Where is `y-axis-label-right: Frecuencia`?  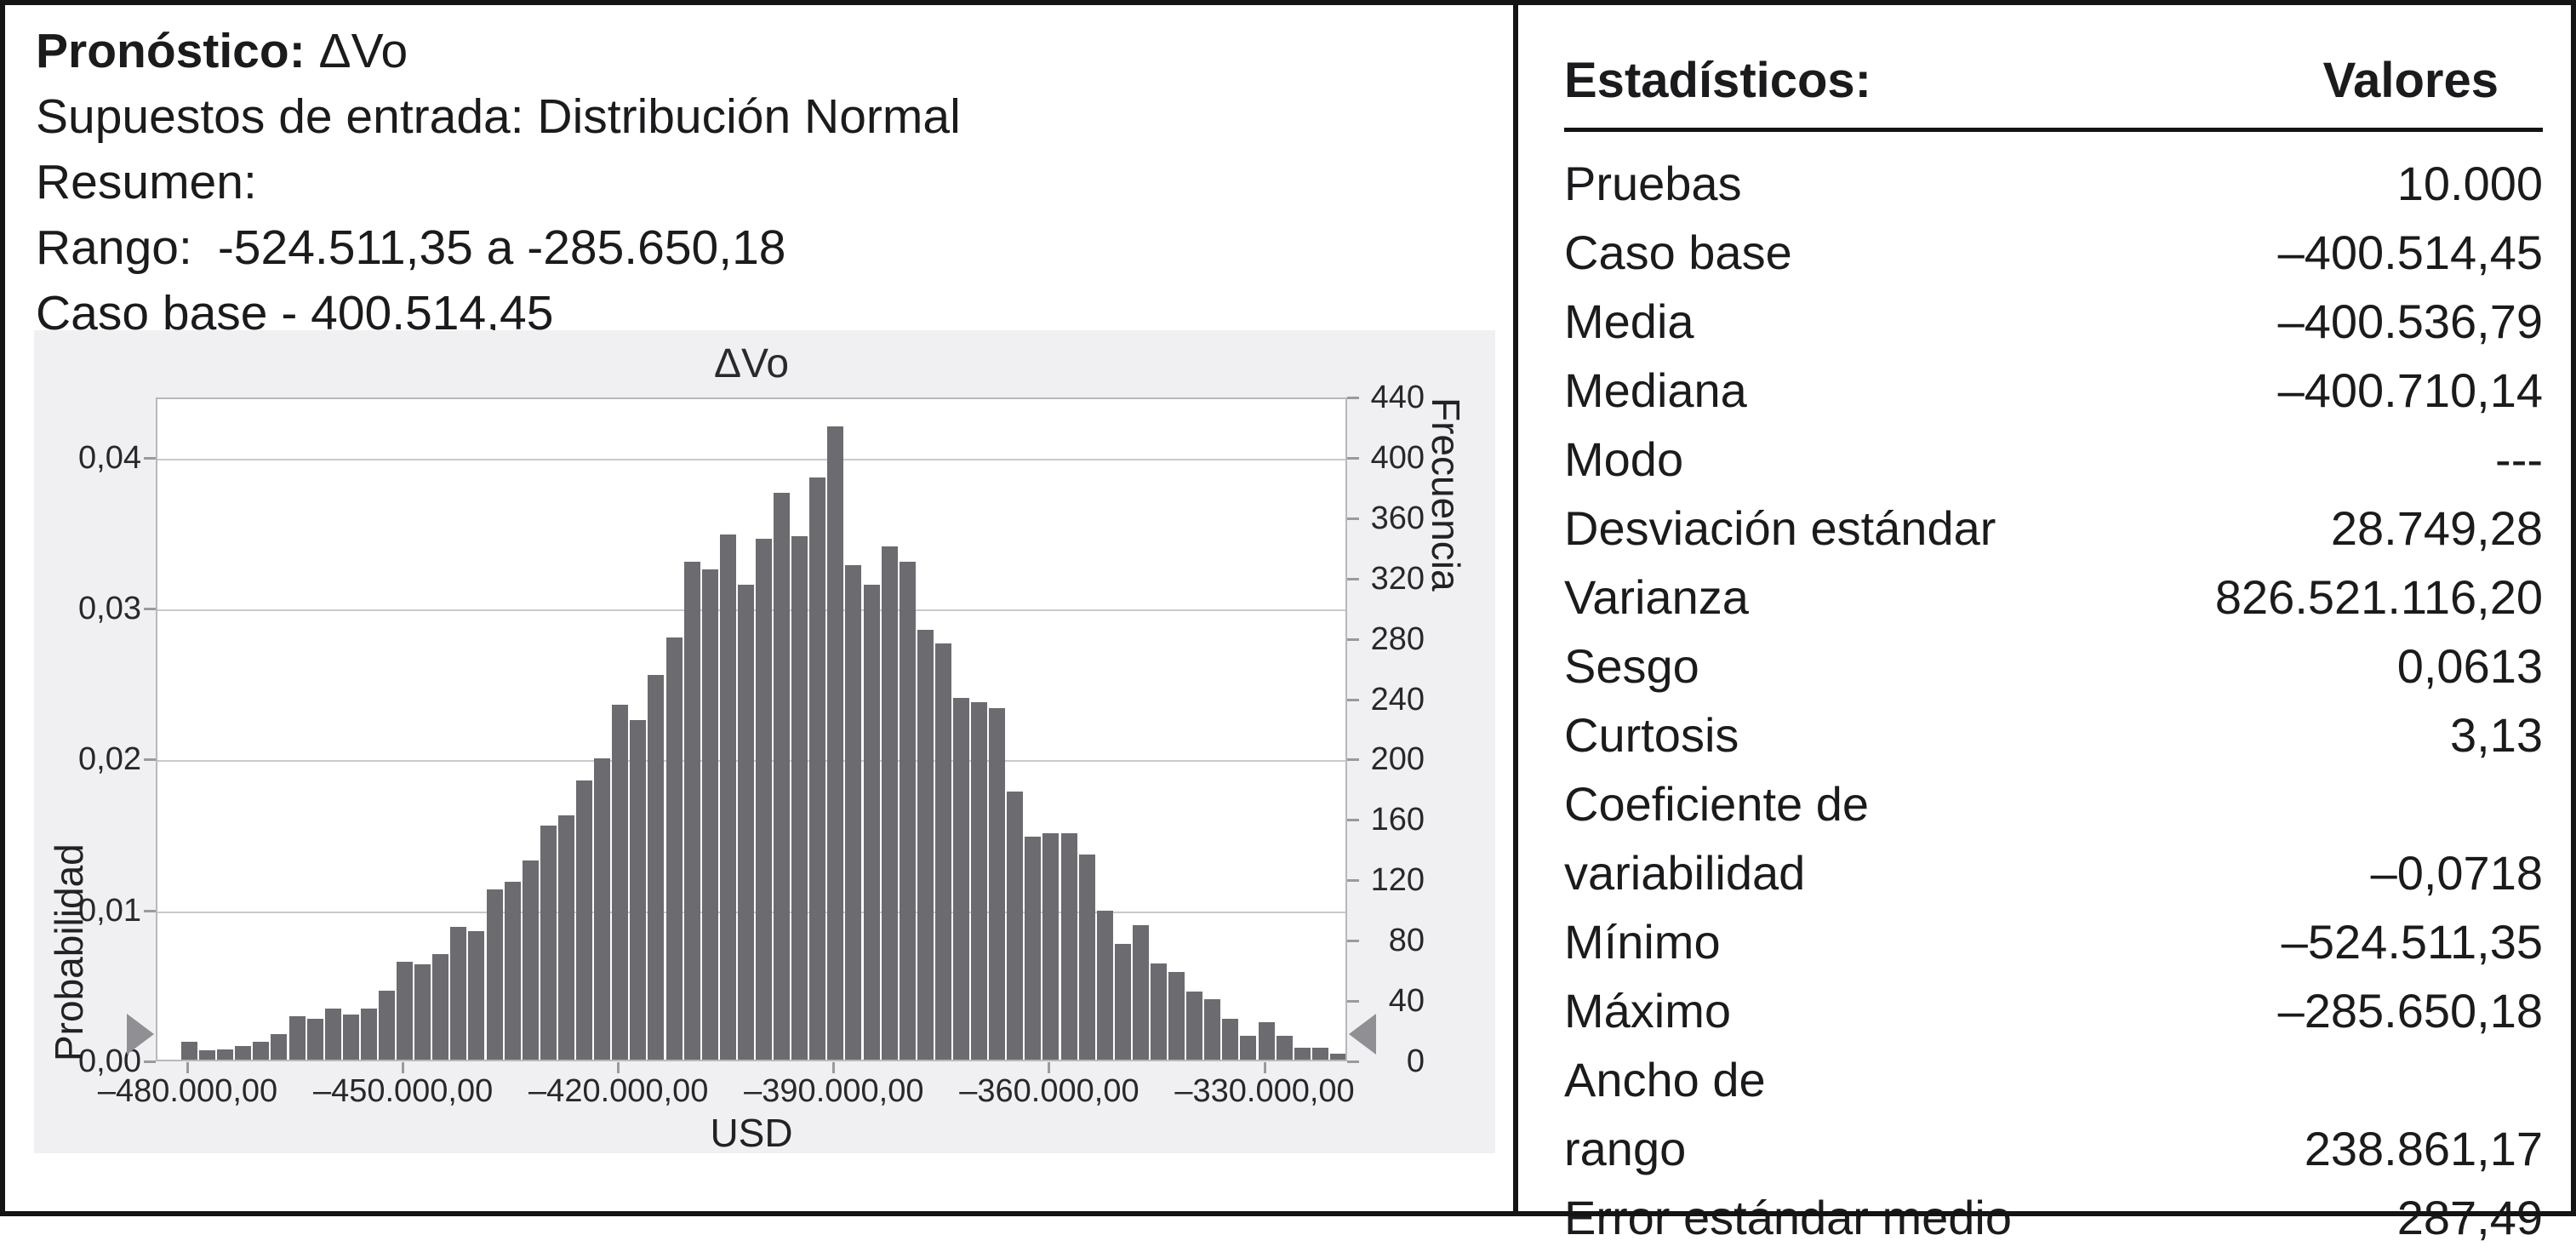 y-axis-label-right: Frecuencia is located at coordinates (1446, 495).